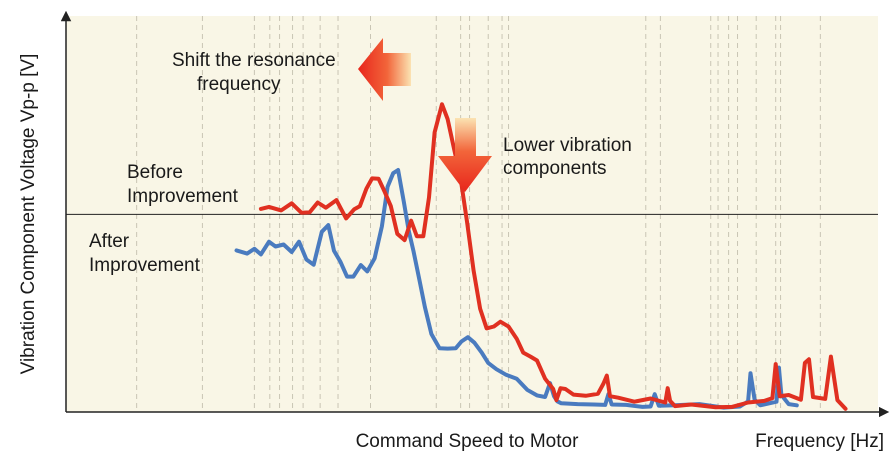 This screenshot has width=890, height=473. I want to click on annotation-shift-line2: frequency, so click(239, 84).